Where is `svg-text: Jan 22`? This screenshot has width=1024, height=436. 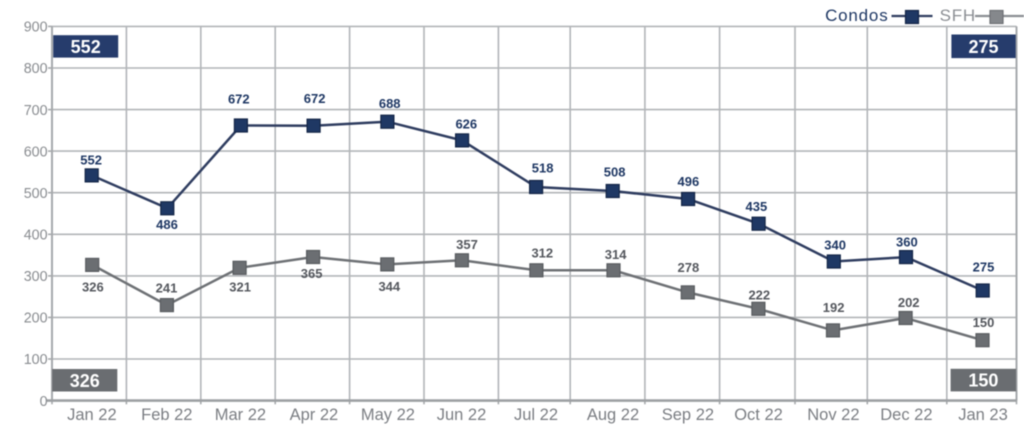
svg-text: Jan 22 is located at coordinates (92, 415).